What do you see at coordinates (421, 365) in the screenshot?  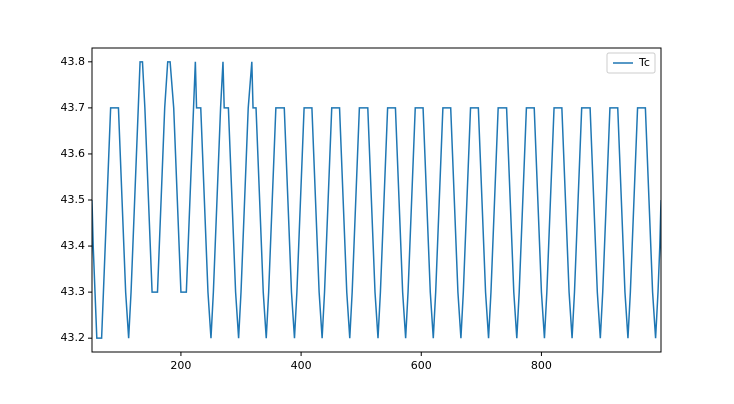 I see `x-tick-label: 600` at bounding box center [421, 365].